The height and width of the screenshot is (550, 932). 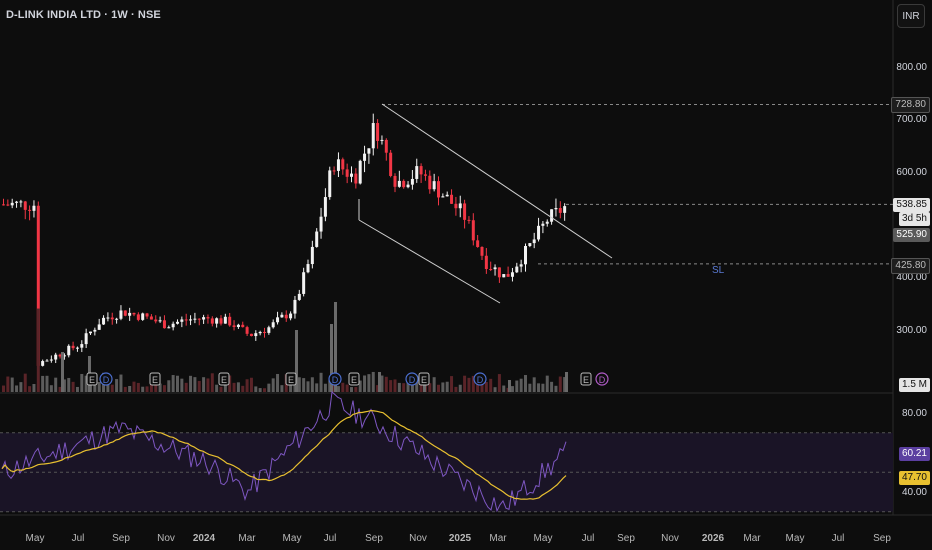 I want to click on rsi-ma-value-label: 47.70, so click(x=914, y=478).